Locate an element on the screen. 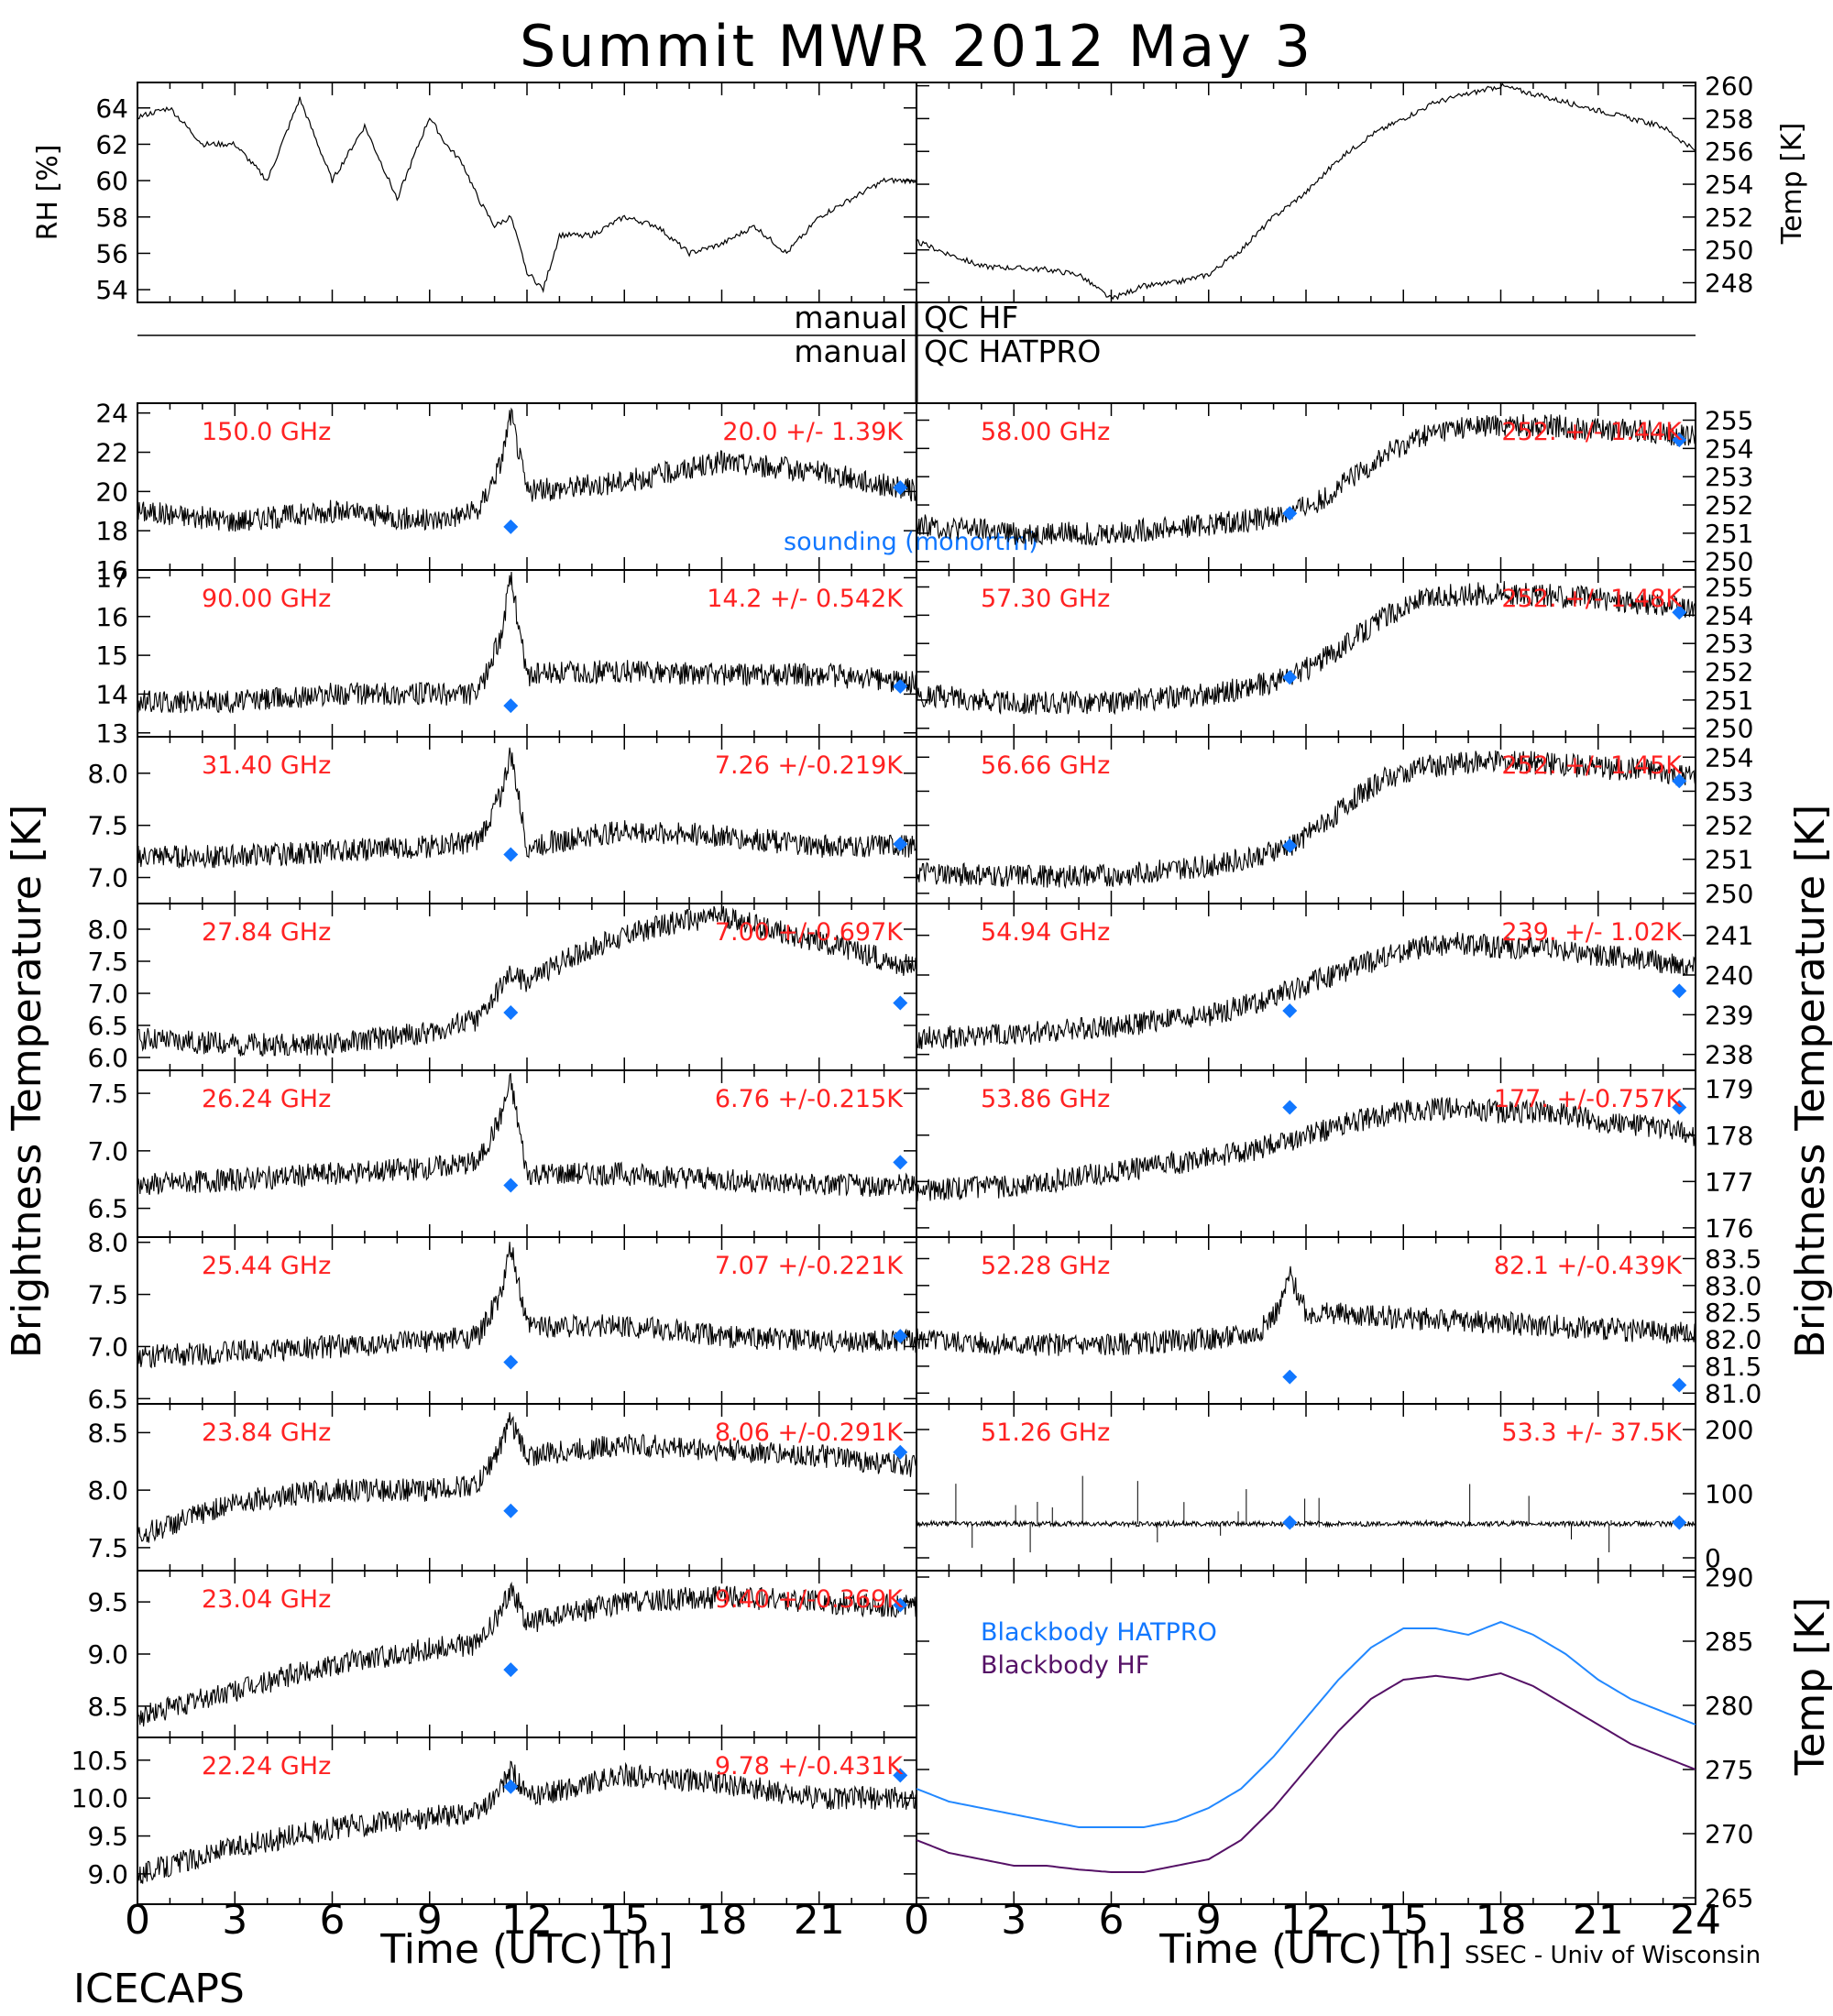  y-tick-label: 15 is located at coordinates (111, 656).